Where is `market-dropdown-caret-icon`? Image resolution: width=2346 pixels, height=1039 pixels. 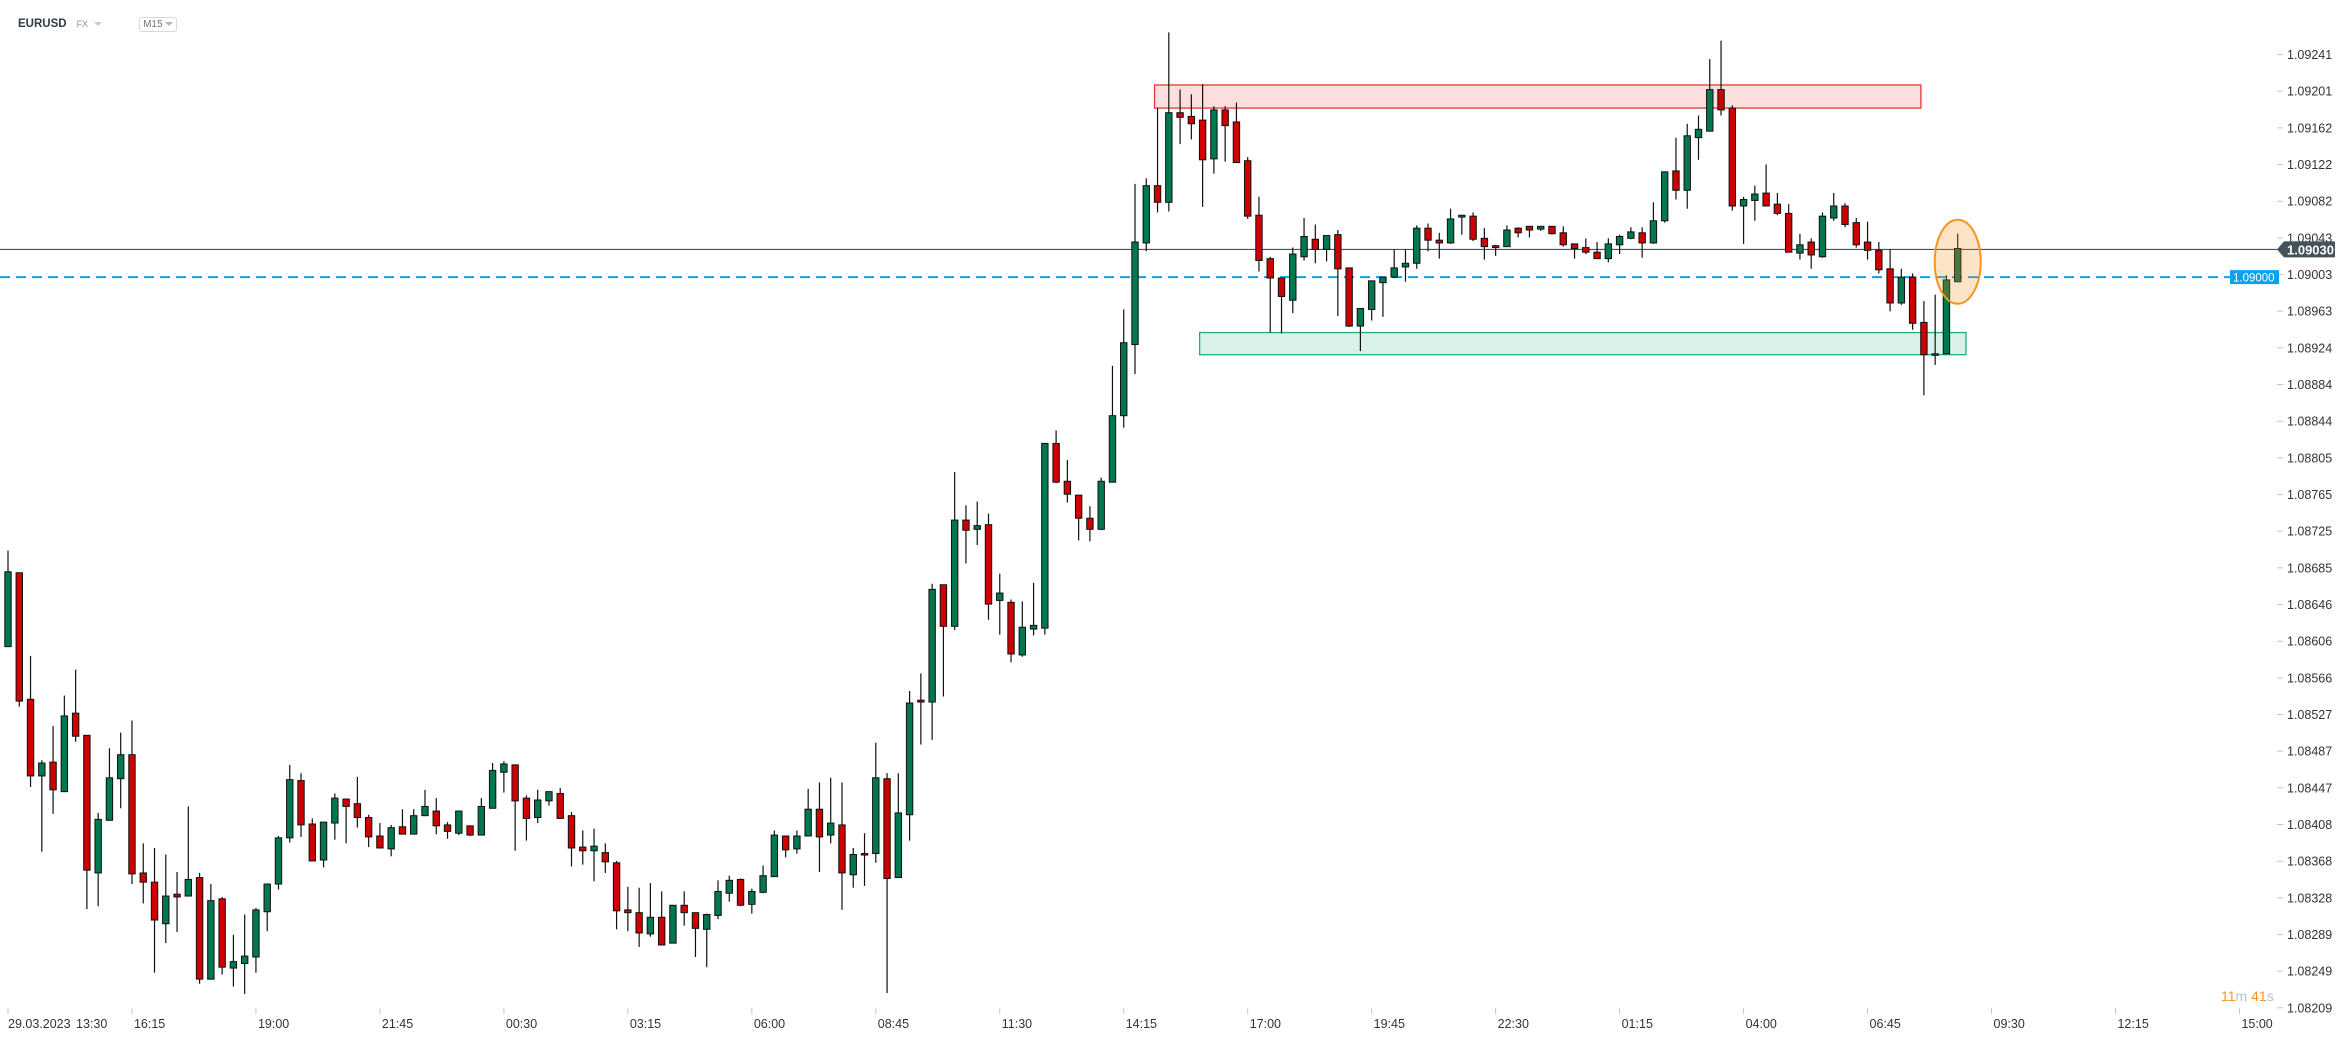 market-dropdown-caret-icon is located at coordinates (98, 24).